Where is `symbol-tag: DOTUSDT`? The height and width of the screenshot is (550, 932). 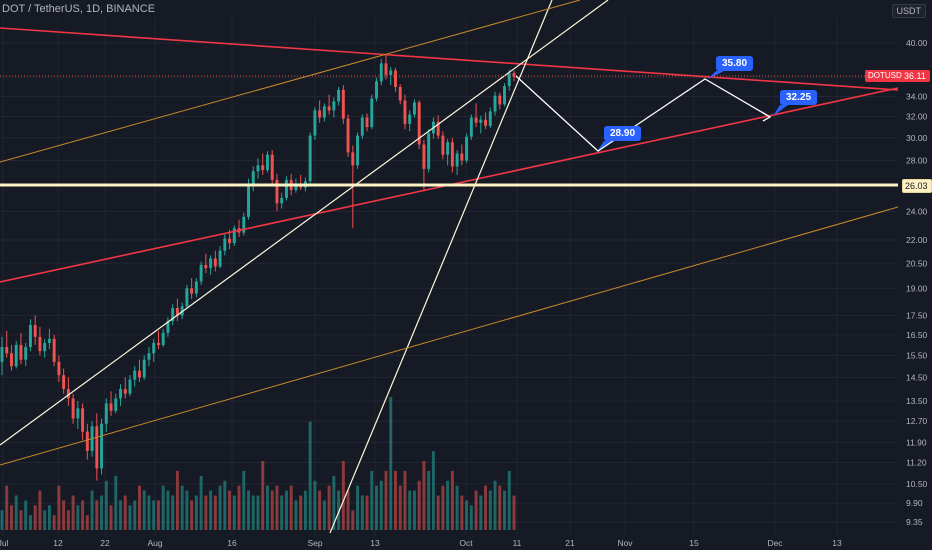 symbol-tag: DOTUSDT is located at coordinates (887, 76).